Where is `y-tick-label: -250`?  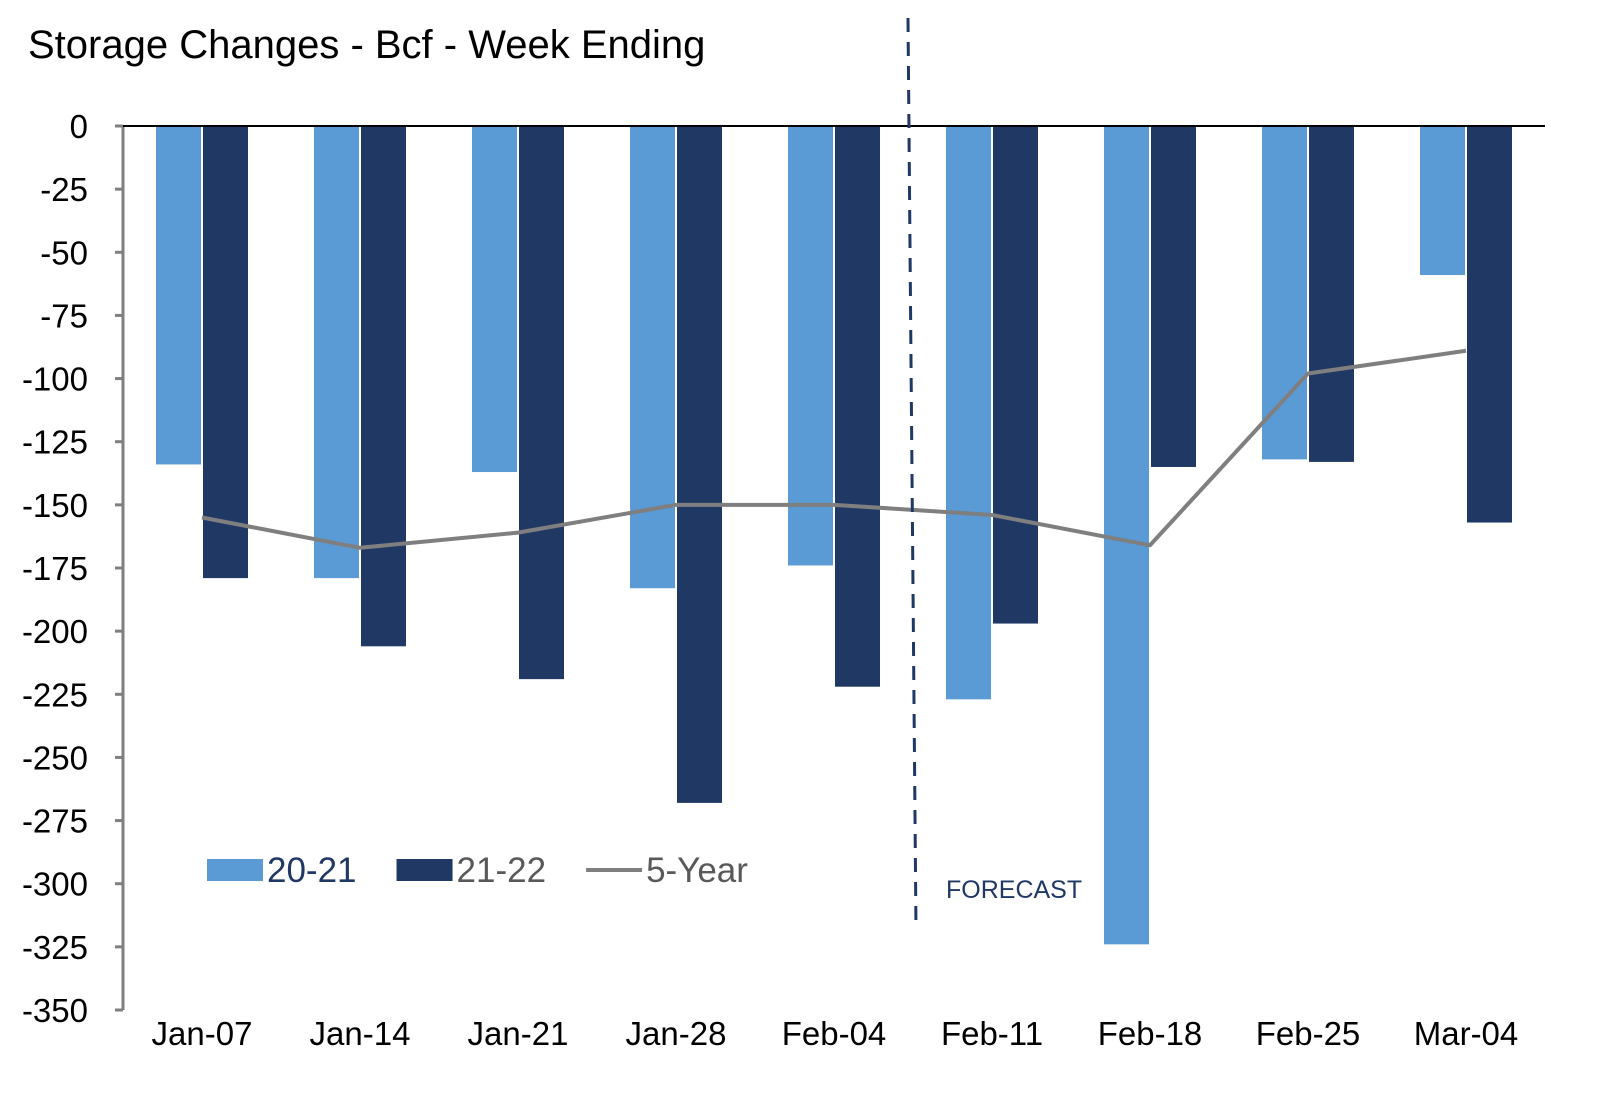 y-tick-label: -250 is located at coordinates (55, 757).